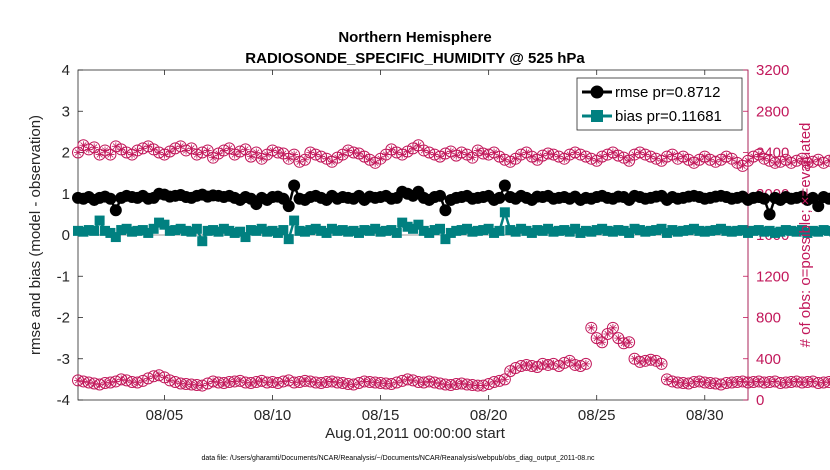  I want to click on legend-box, so click(659, 104).